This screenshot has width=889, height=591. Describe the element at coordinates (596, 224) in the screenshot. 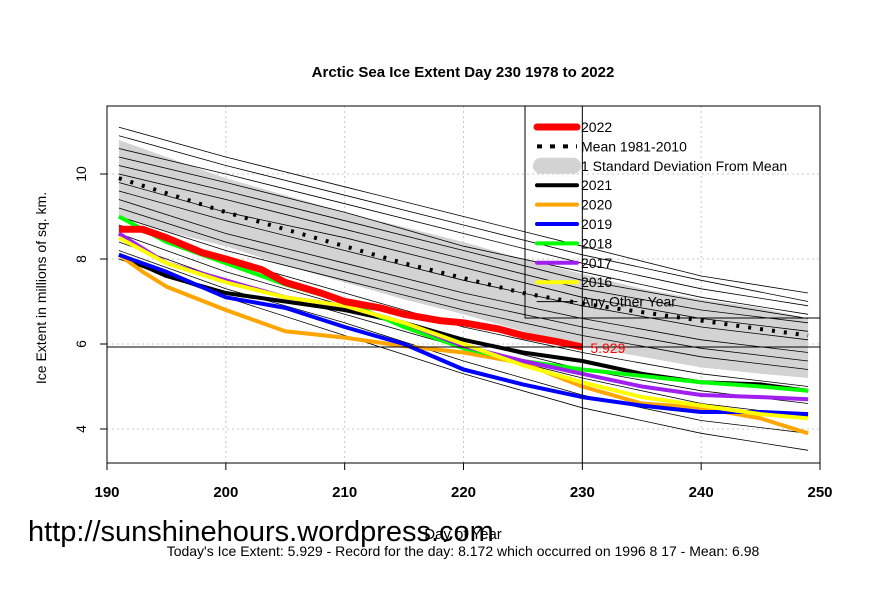

I see `legend-label: 2019` at that location.